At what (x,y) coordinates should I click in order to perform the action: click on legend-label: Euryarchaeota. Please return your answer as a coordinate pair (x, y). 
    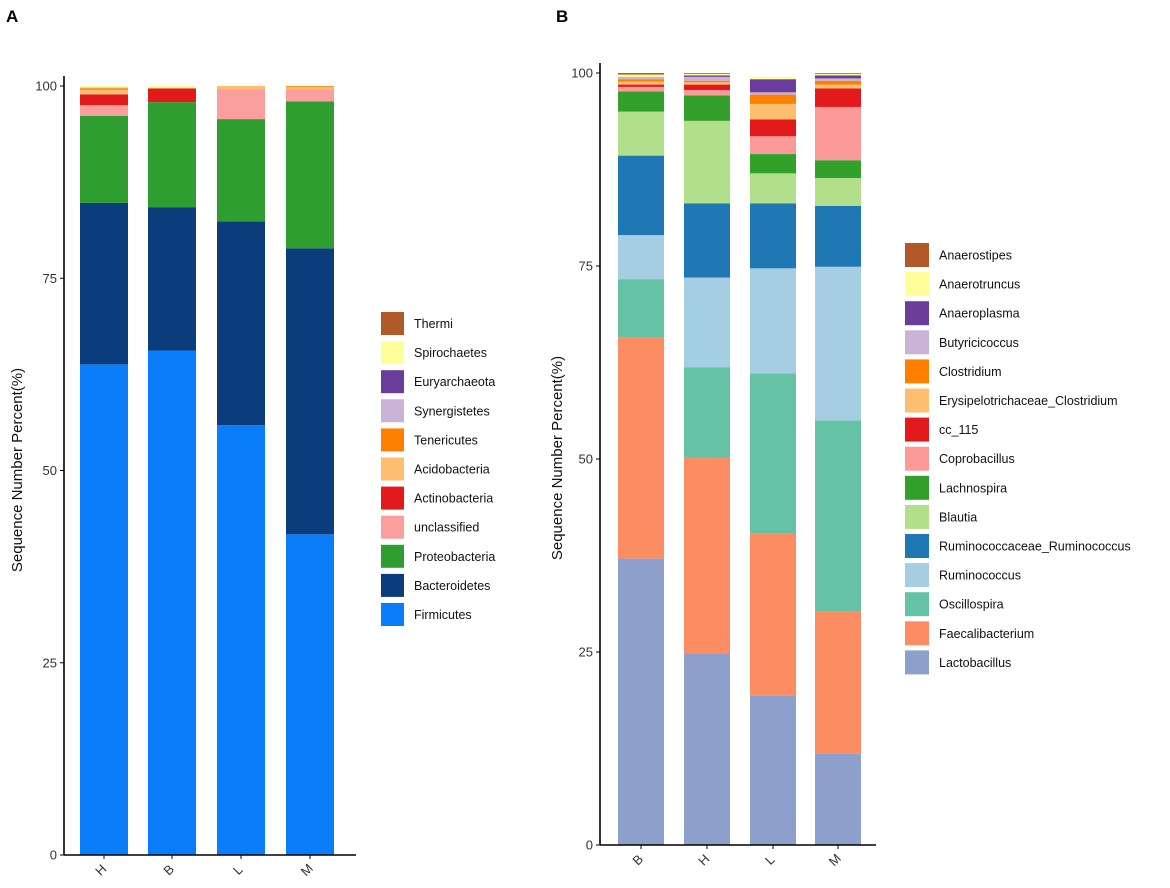
    Looking at the image, I should click on (454, 382).